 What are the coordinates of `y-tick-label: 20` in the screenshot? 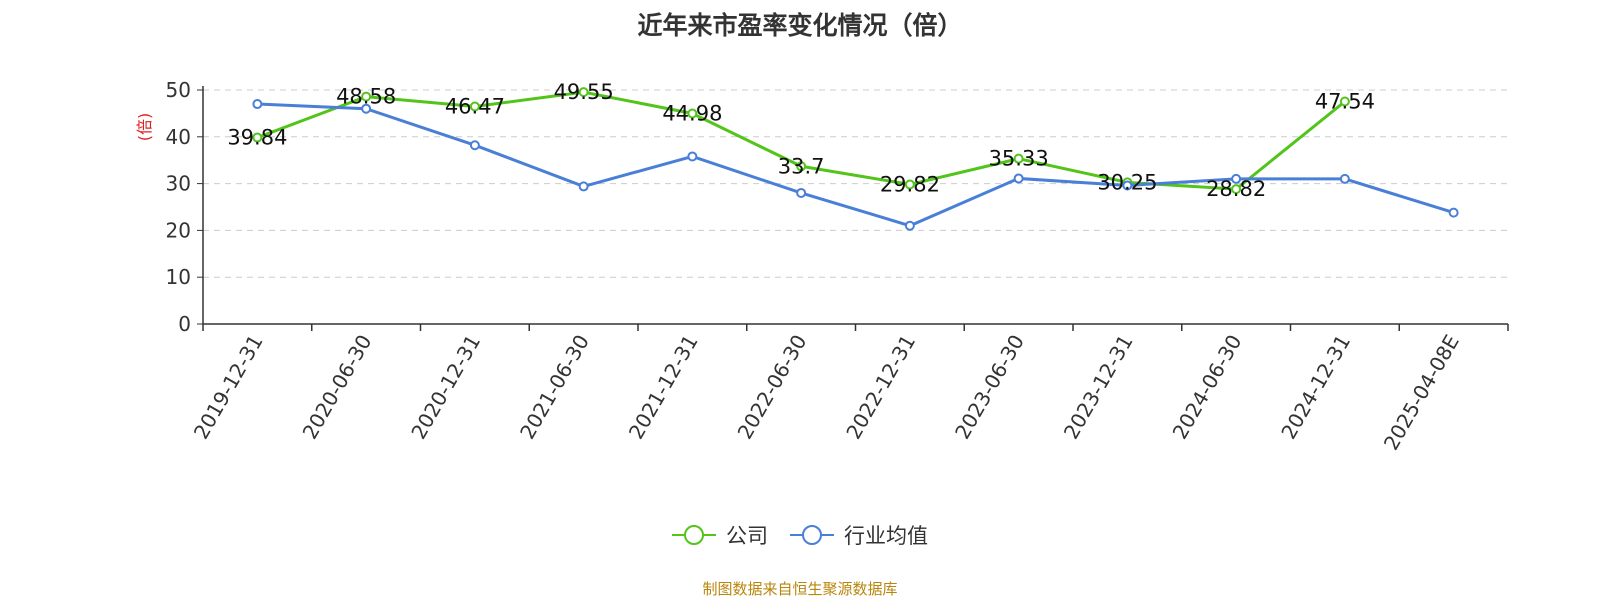 It's located at (178, 230).